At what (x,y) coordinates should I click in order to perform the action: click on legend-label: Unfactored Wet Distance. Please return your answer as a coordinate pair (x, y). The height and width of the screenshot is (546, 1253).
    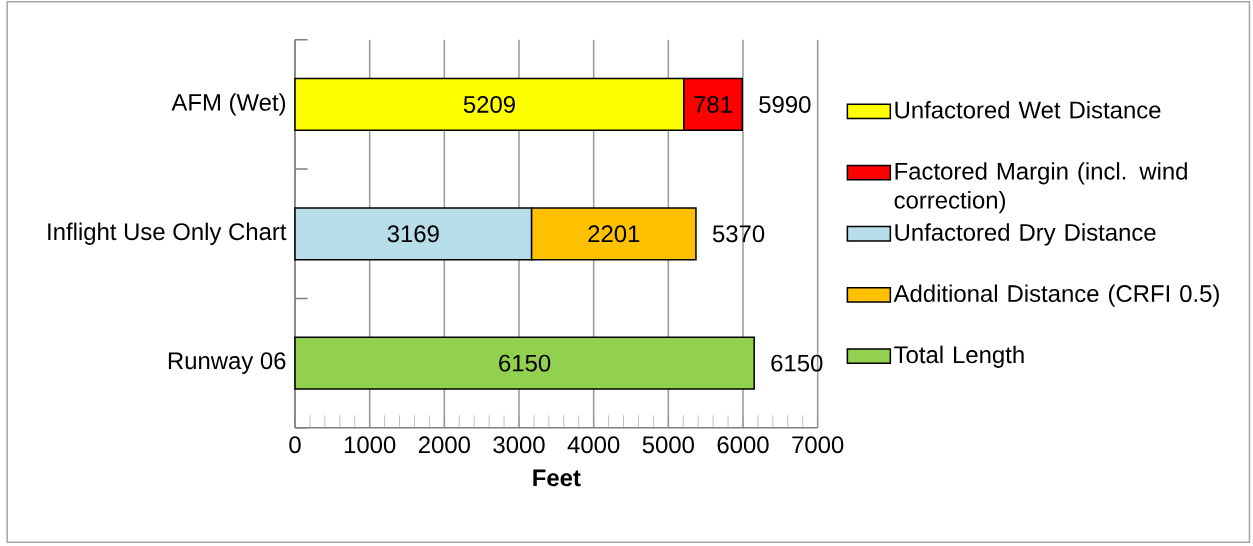
    Looking at the image, I should click on (1028, 110).